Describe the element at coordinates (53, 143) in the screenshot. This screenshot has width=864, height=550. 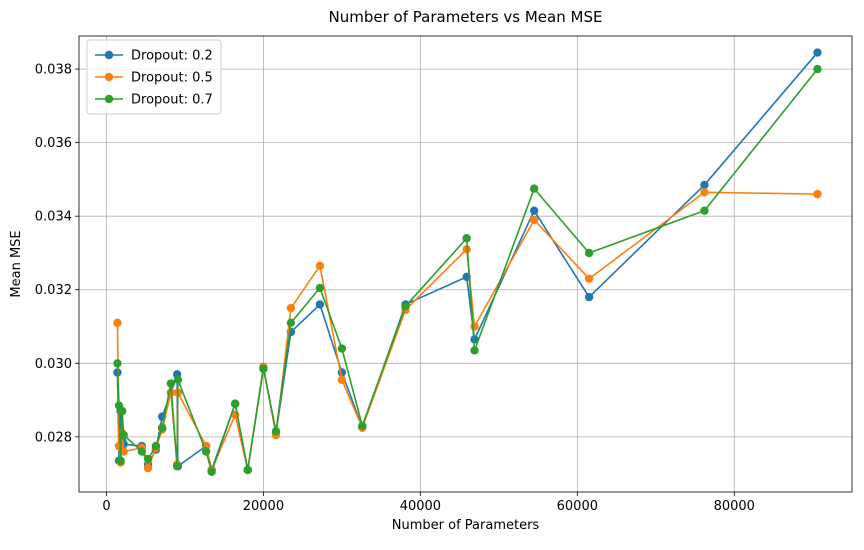
I see `y-tick-label: 0.036` at that location.